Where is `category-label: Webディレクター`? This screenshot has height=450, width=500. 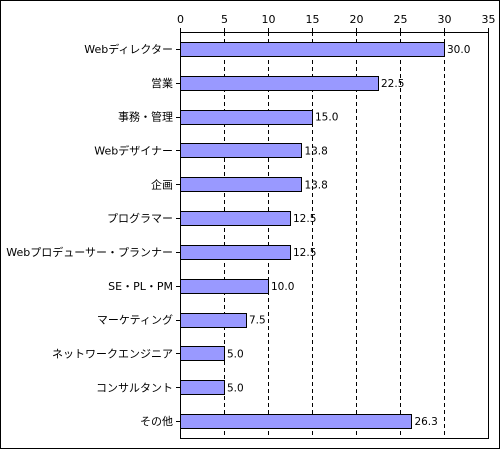 category-label: Webディレクター is located at coordinates (128, 49).